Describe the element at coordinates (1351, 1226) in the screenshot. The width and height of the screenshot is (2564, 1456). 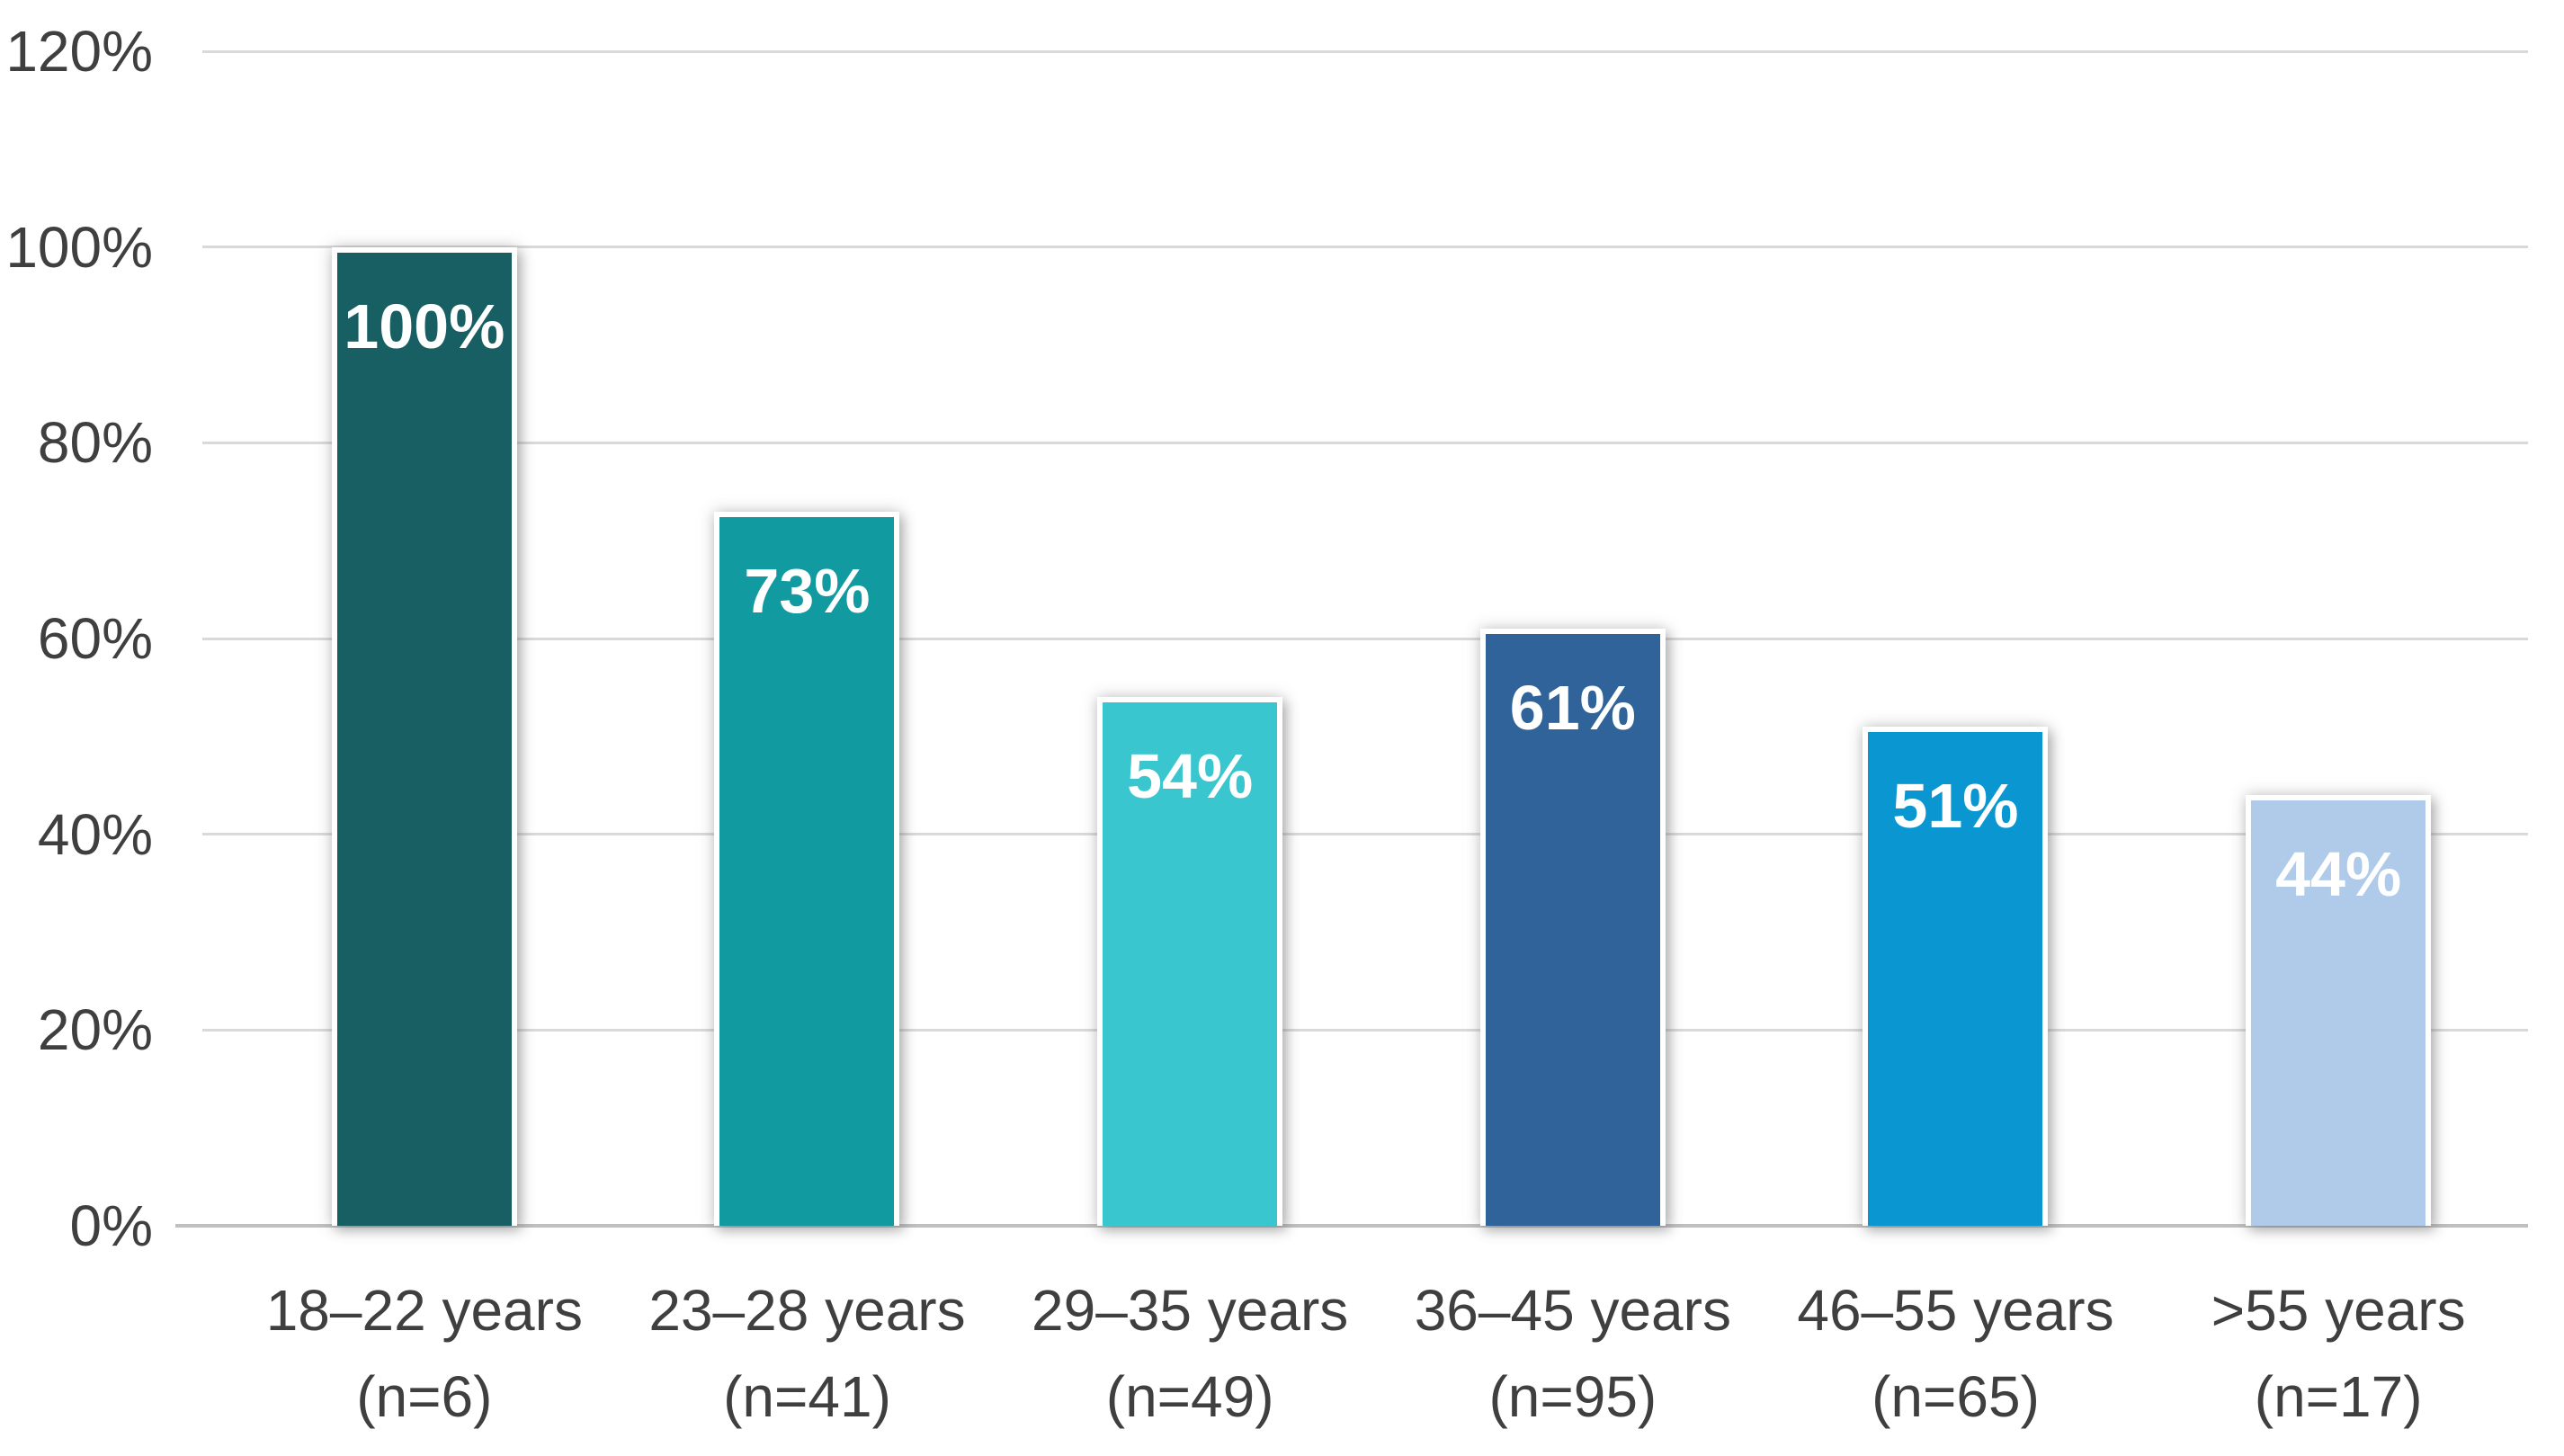
I see `x-axis-line` at that location.